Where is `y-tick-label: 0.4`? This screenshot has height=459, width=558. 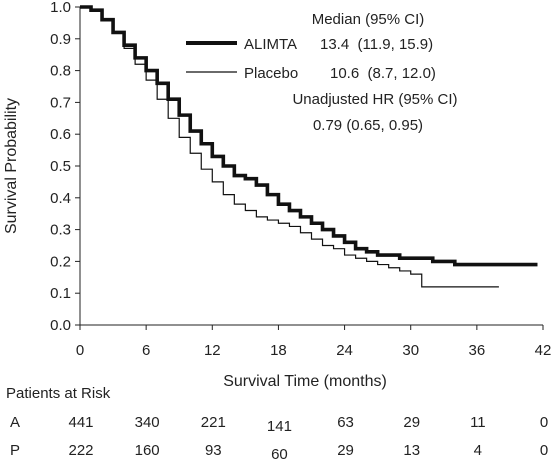 y-tick-label: 0.4 is located at coordinates (60, 198).